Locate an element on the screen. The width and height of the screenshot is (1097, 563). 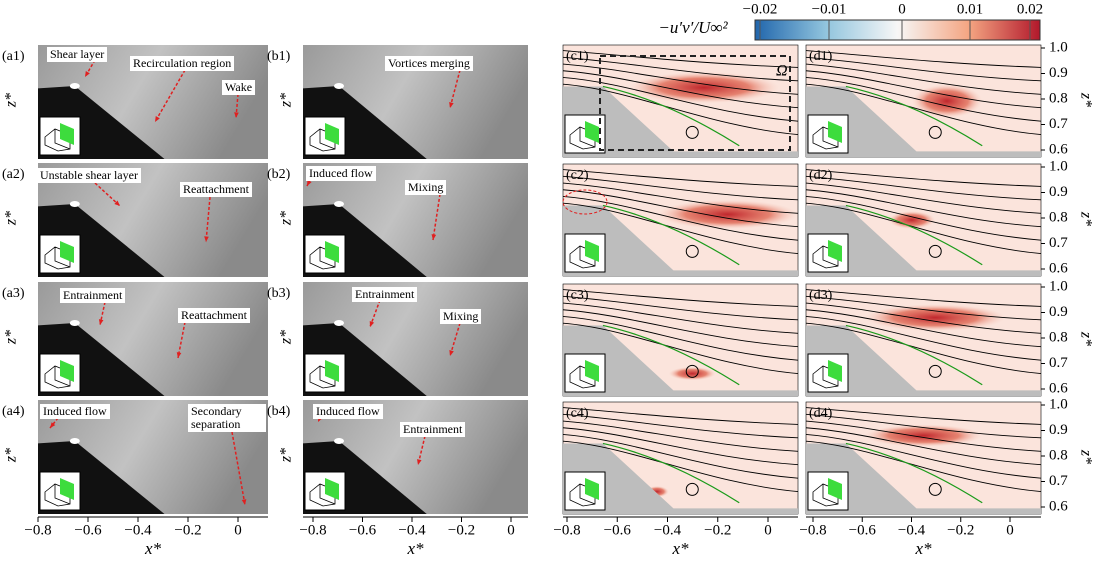
annotation: Recirculation region is located at coordinates (182, 63).